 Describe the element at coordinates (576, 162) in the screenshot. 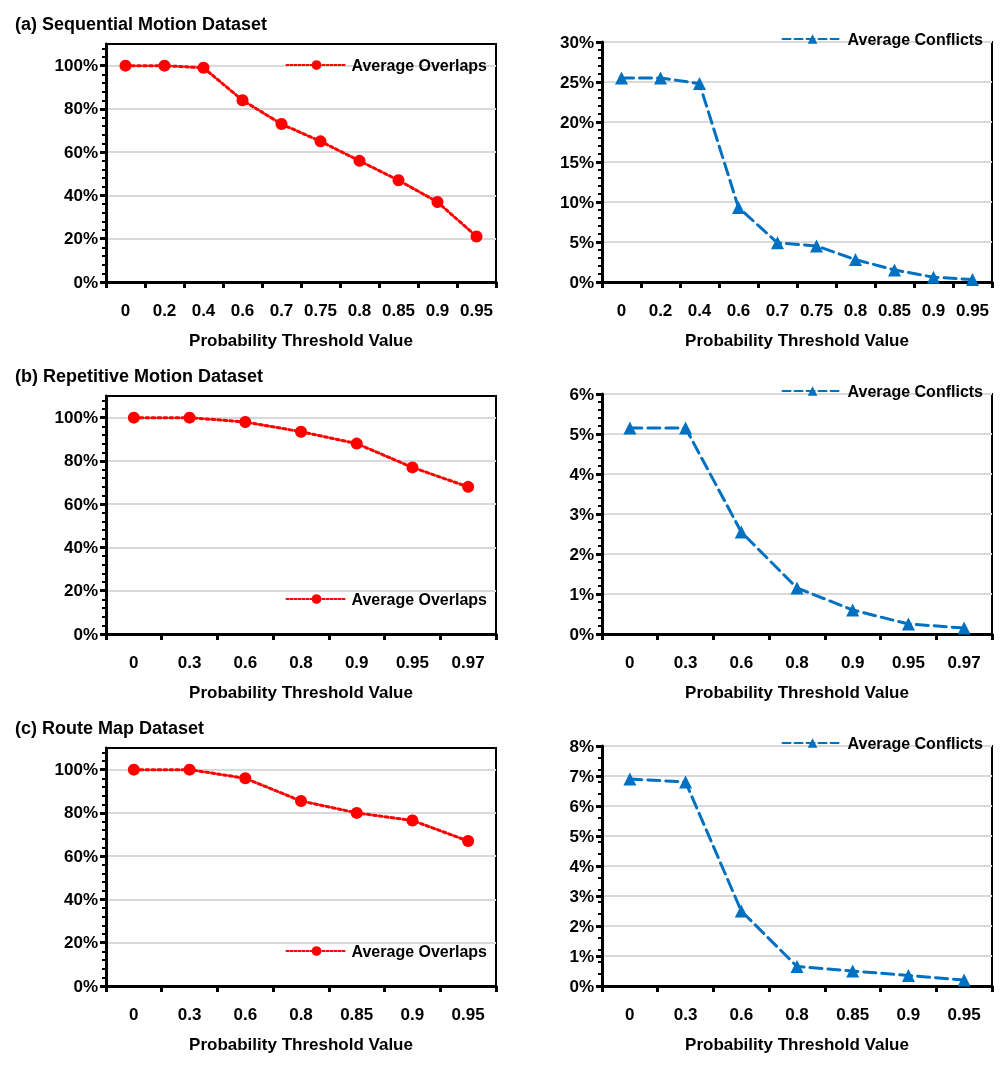

I see `y-tick-label: 15%` at that location.